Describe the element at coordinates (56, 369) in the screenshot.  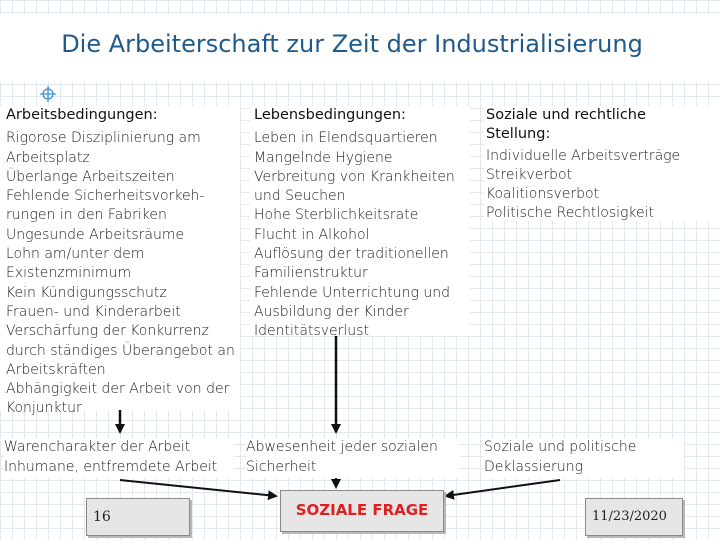
I see `list-item: Arbeitskräften` at that location.